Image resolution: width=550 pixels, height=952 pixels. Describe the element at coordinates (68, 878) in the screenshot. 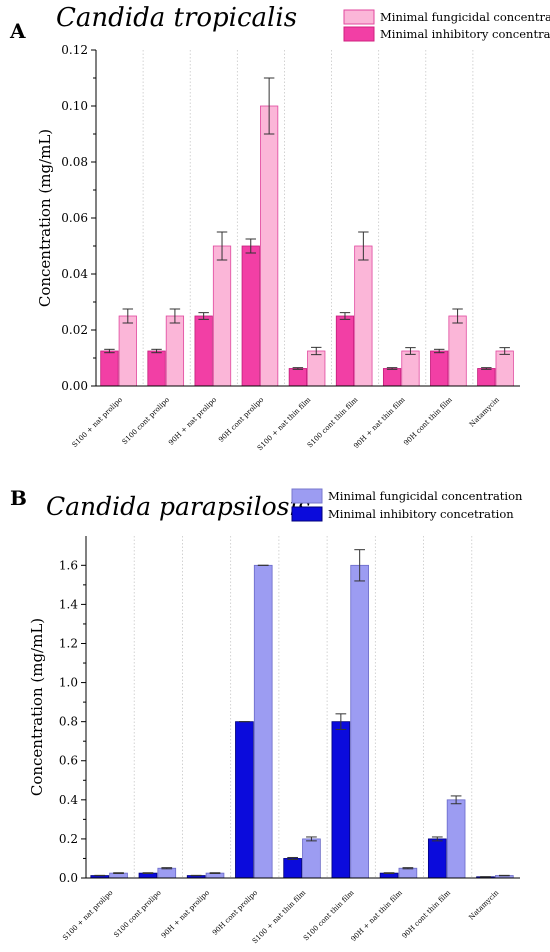

I see `y-tick-label: 0.0` at that location.